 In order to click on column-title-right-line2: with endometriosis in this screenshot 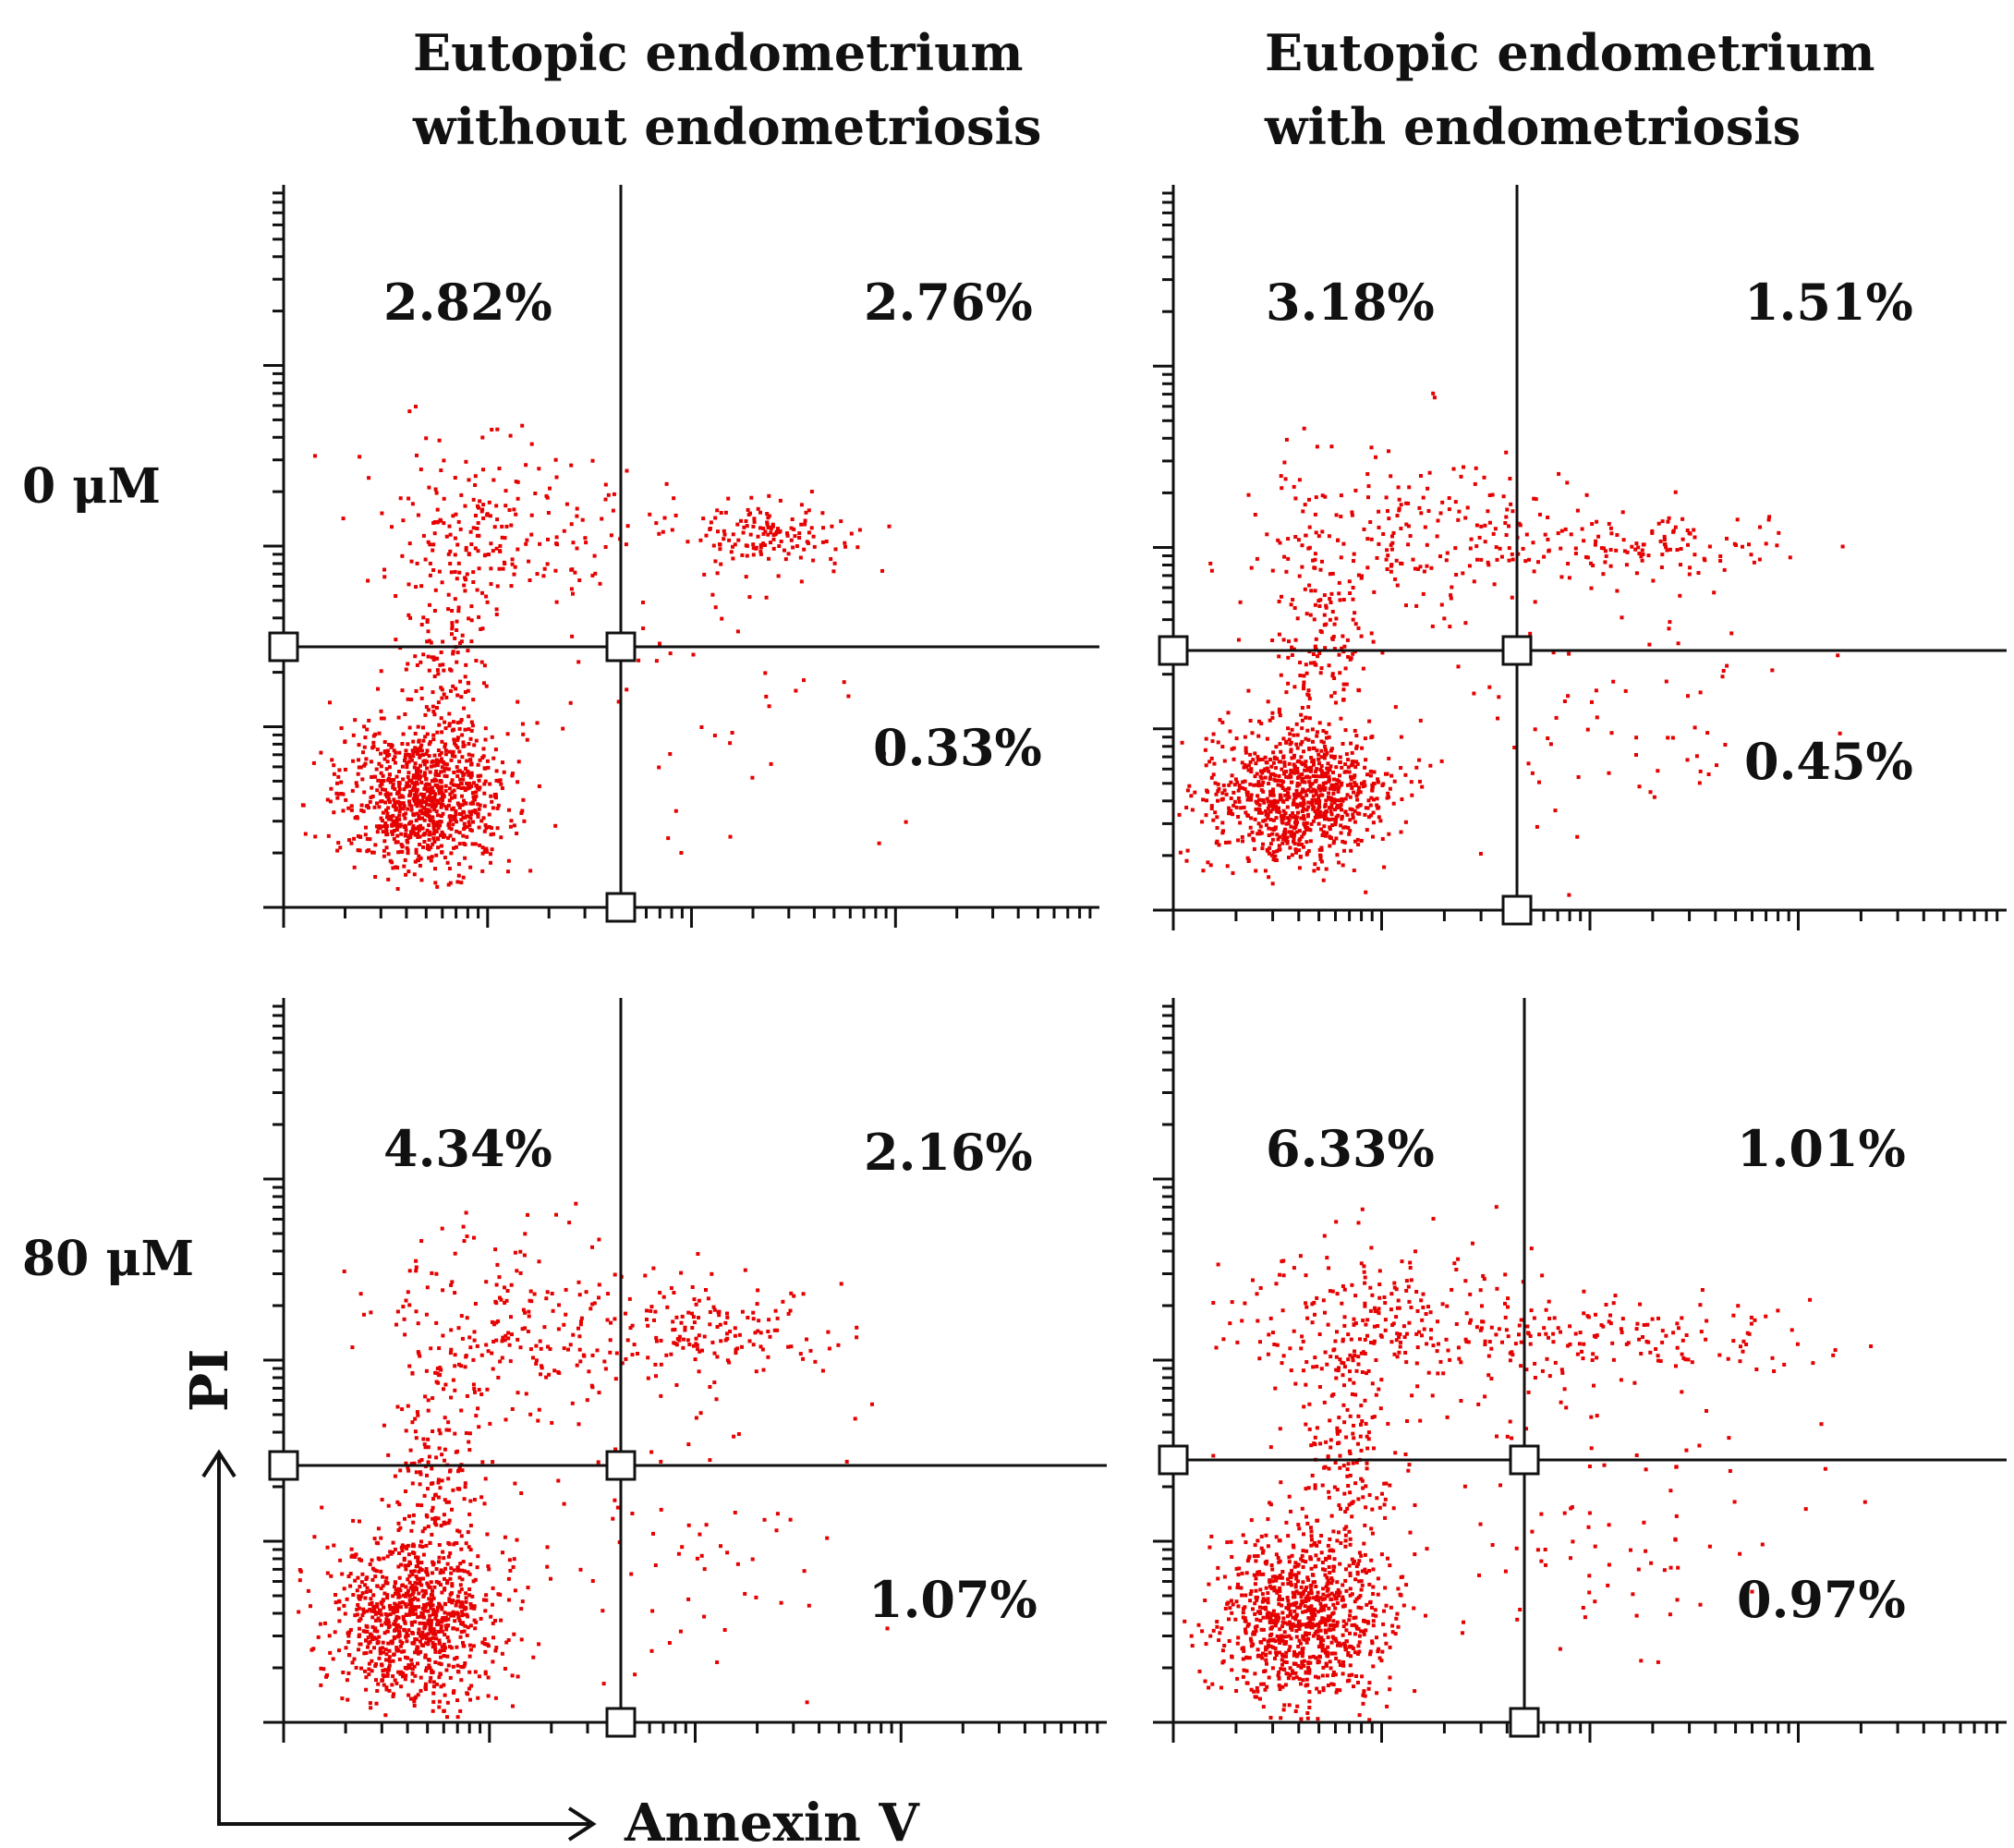, I will do `click(1532, 126)`.